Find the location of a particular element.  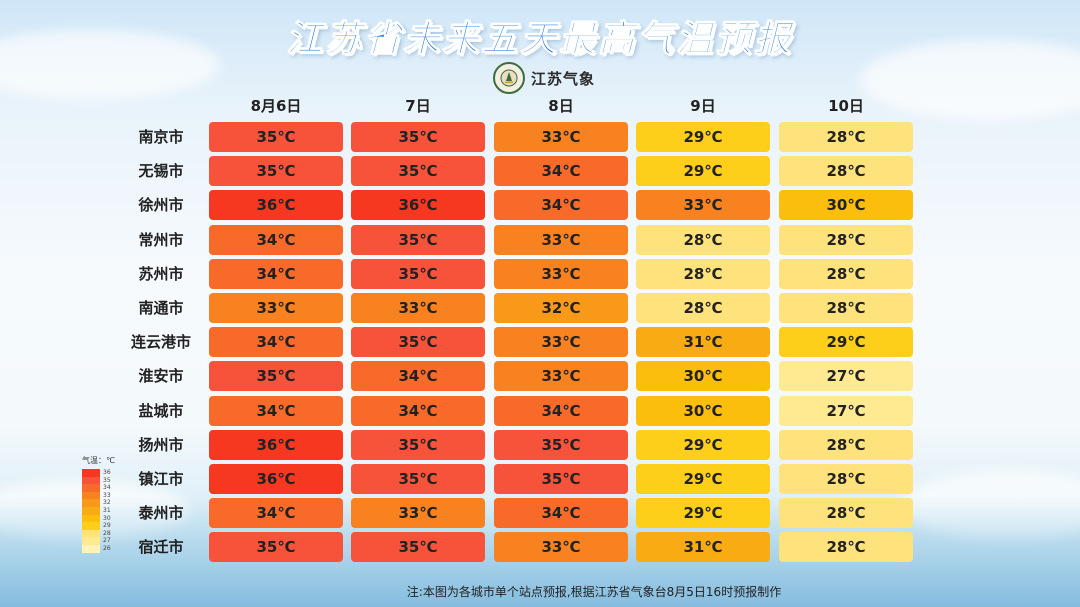

logo-text: 江苏气象 is located at coordinates (563, 78).